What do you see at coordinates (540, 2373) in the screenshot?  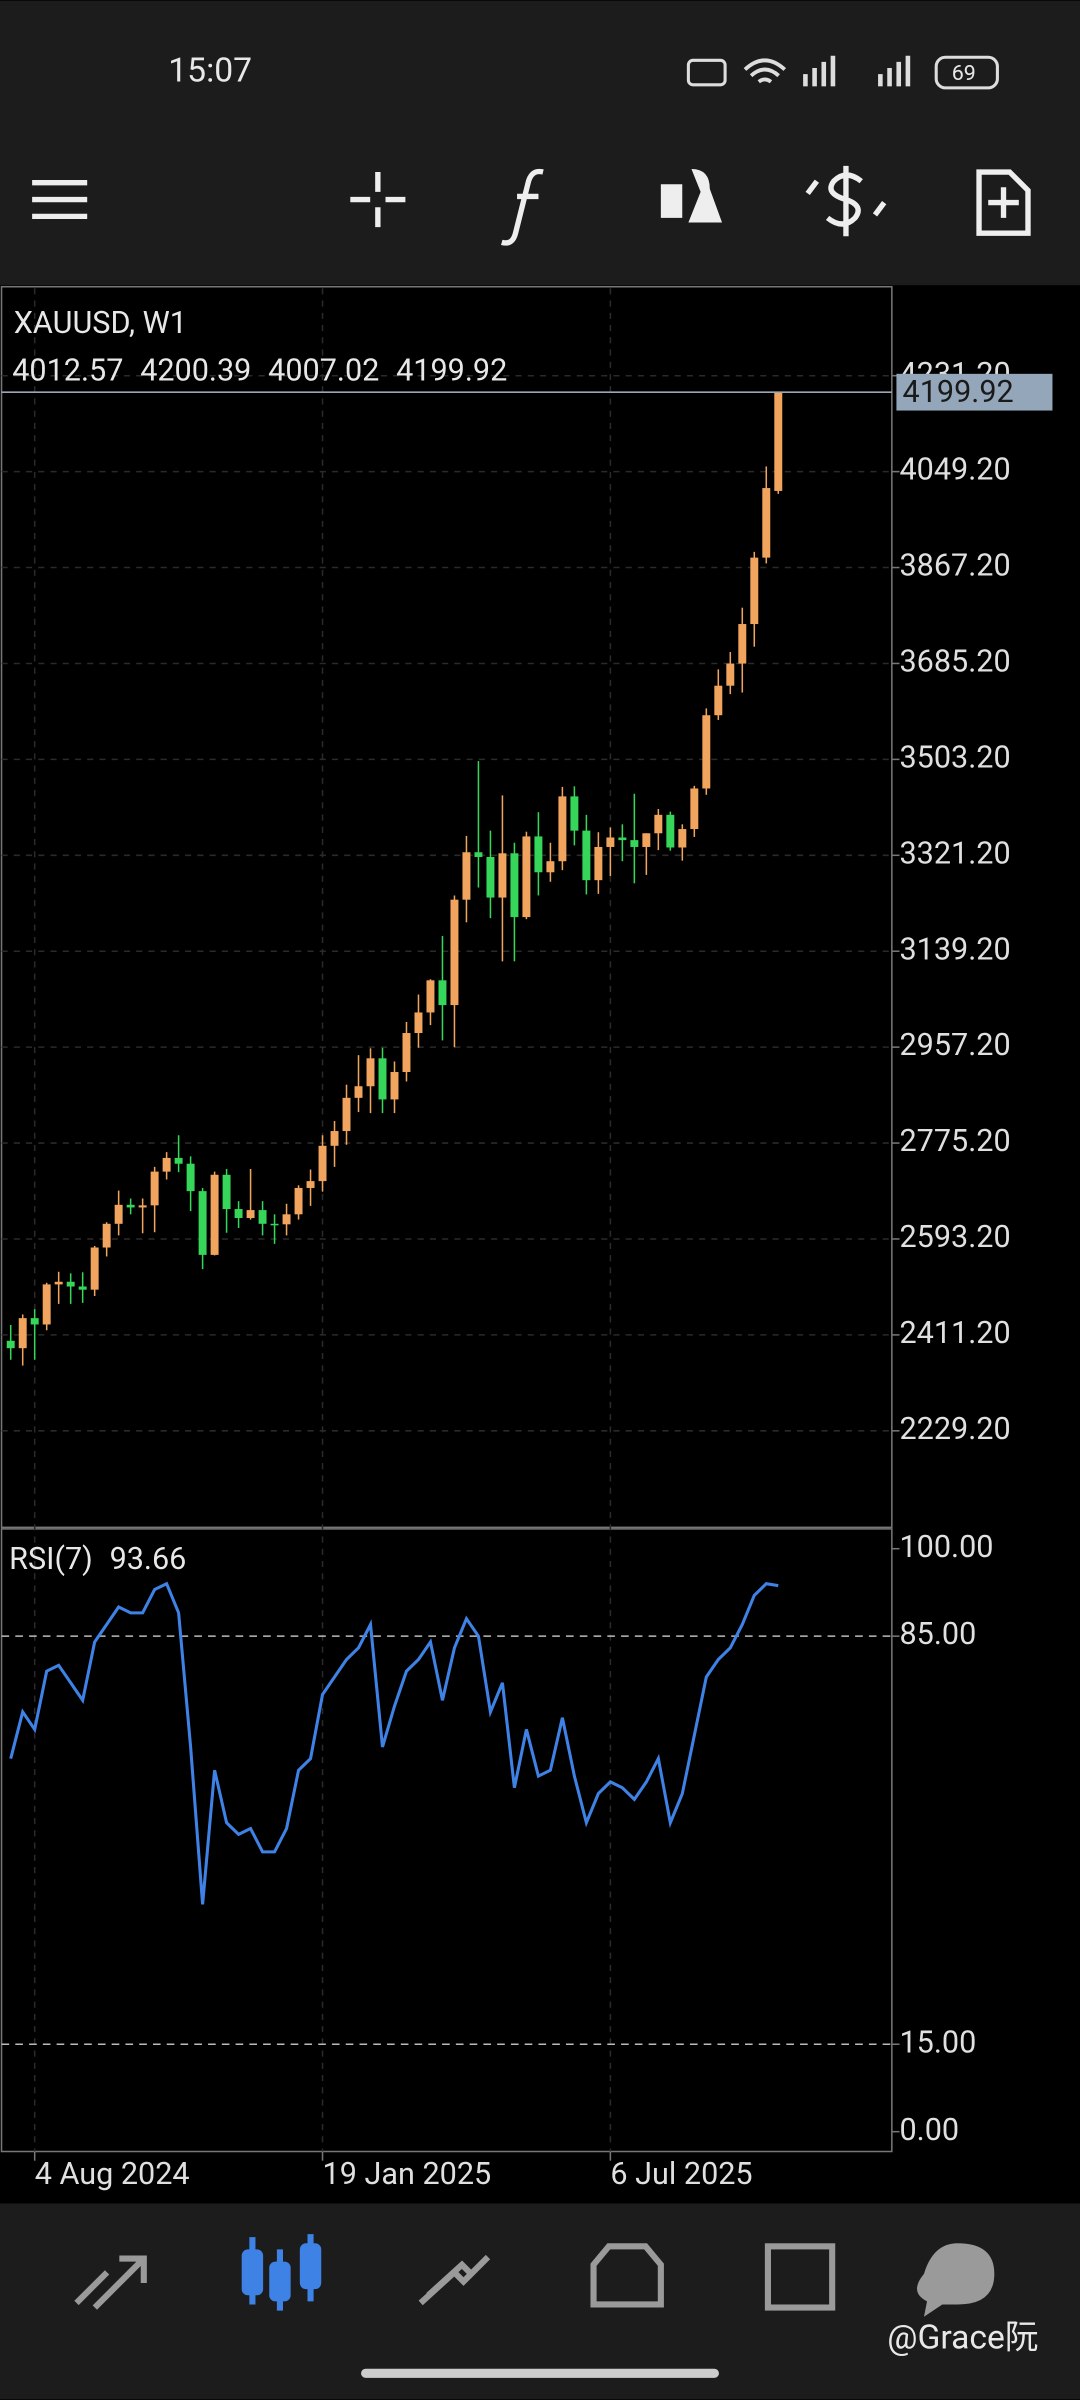 I see `gesture-bar` at bounding box center [540, 2373].